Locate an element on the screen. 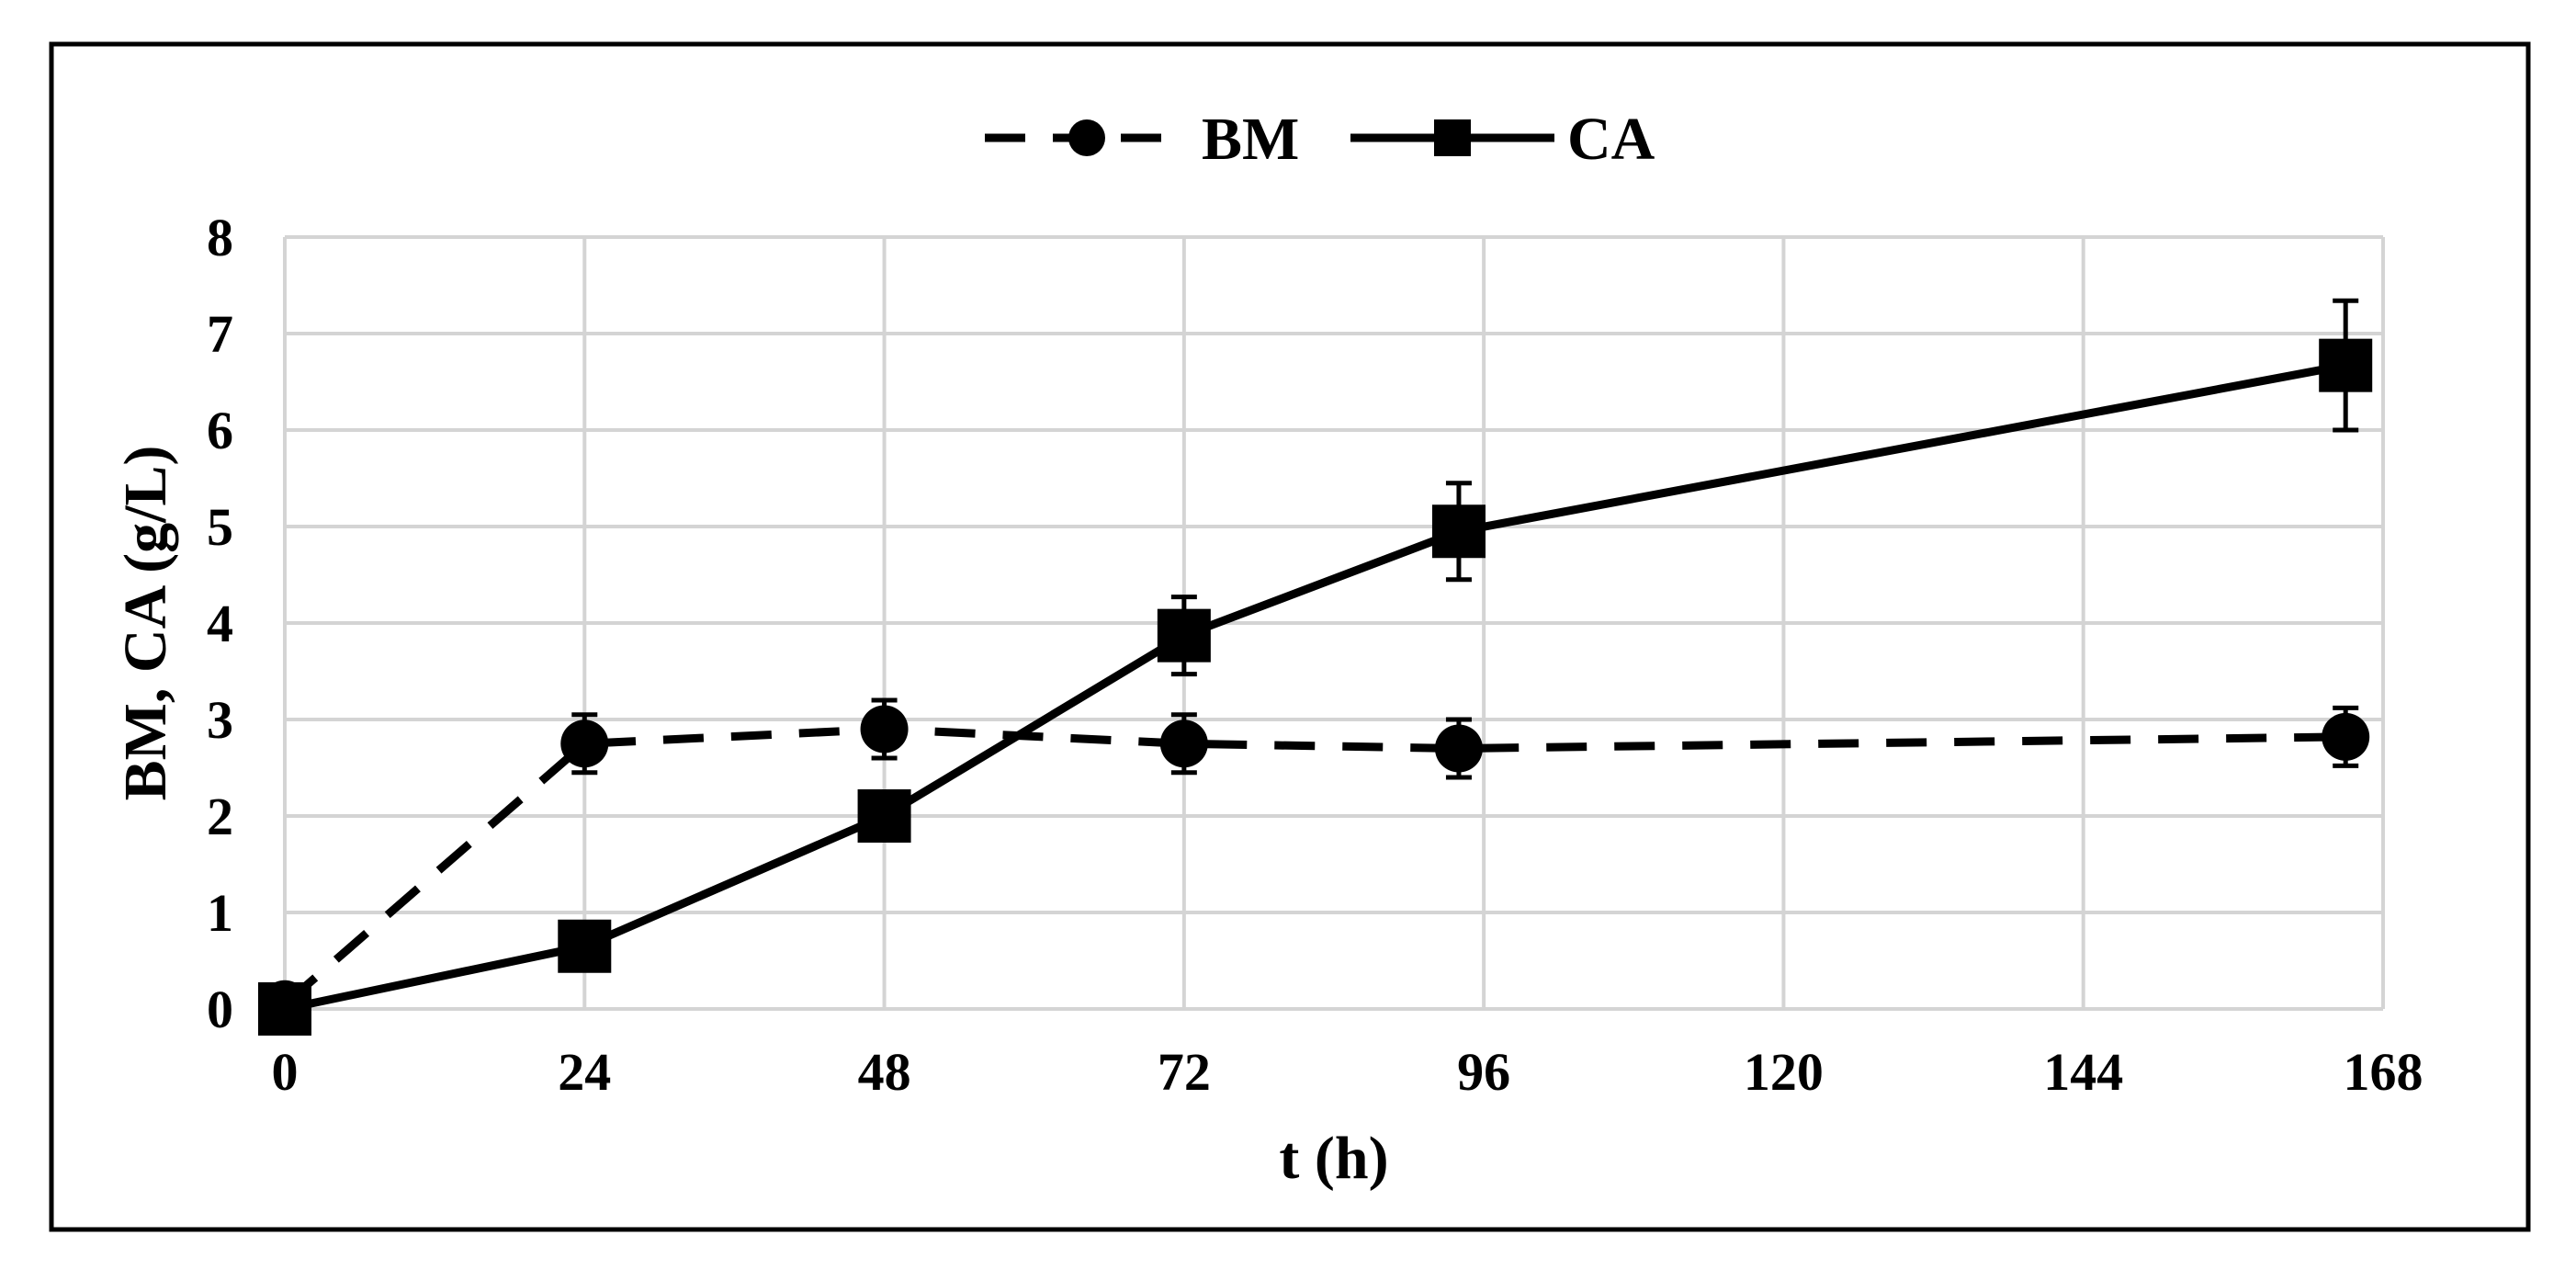 The height and width of the screenshot is (1269, 2576). x-tick-label: 96 is located at coordinates (1483, 1072).